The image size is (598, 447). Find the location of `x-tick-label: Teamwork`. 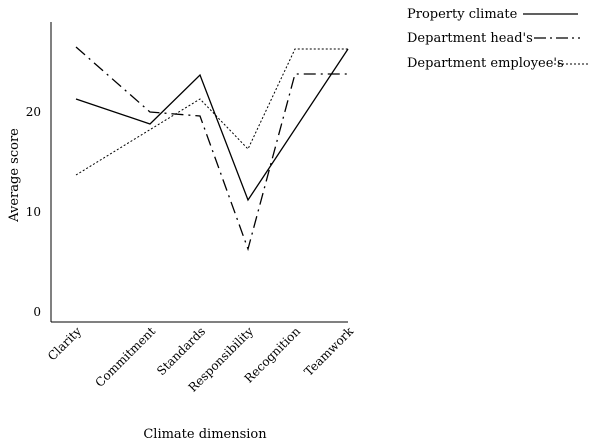

x-tick-label: Teamwork is located at coordinates (329, 351).